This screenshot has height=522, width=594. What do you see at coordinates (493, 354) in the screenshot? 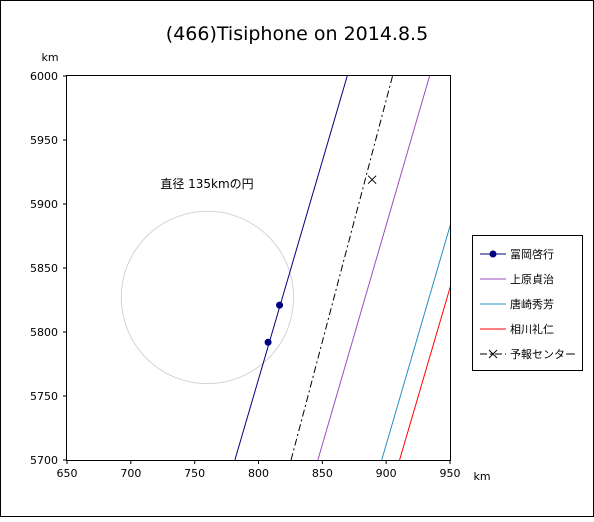
I see `legend-cross` at bounding box center [493, 354].